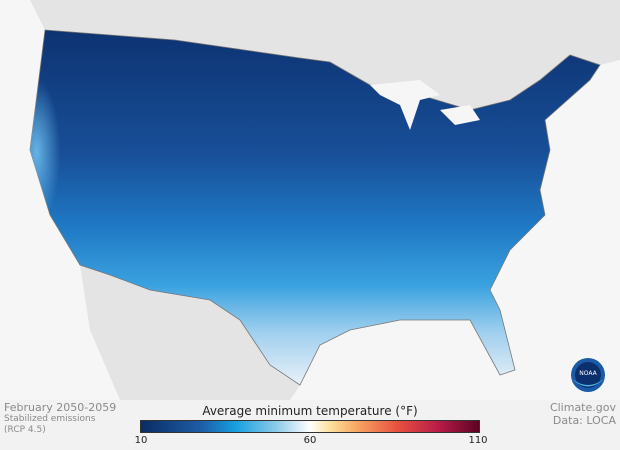  I want to click on west-coast-warm, so click(70, 152).